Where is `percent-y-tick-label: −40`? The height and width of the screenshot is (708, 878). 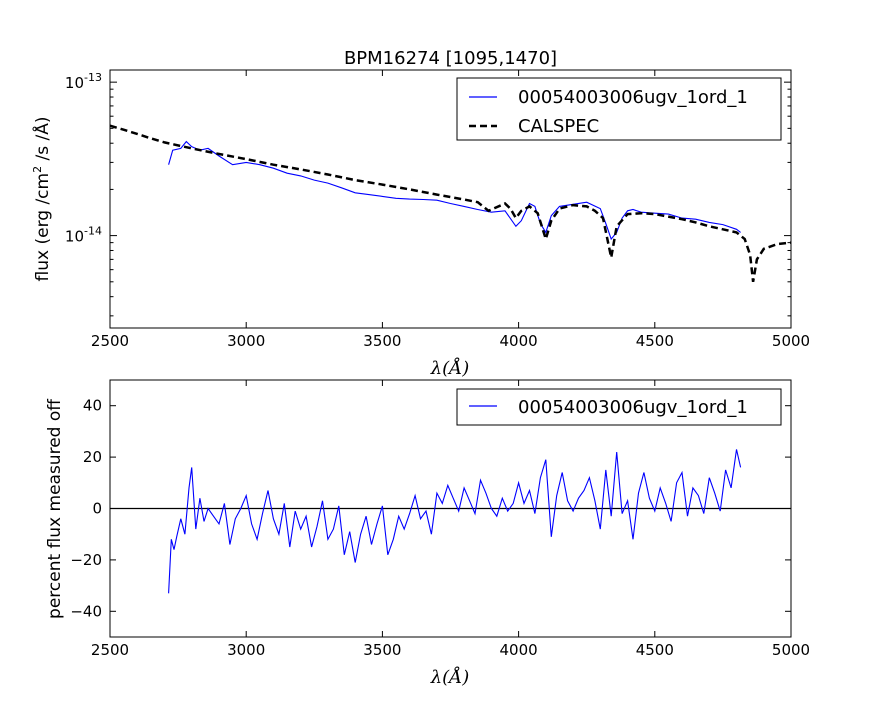
percent-y-tick-label: −40 is located at coordinates (86, 611).